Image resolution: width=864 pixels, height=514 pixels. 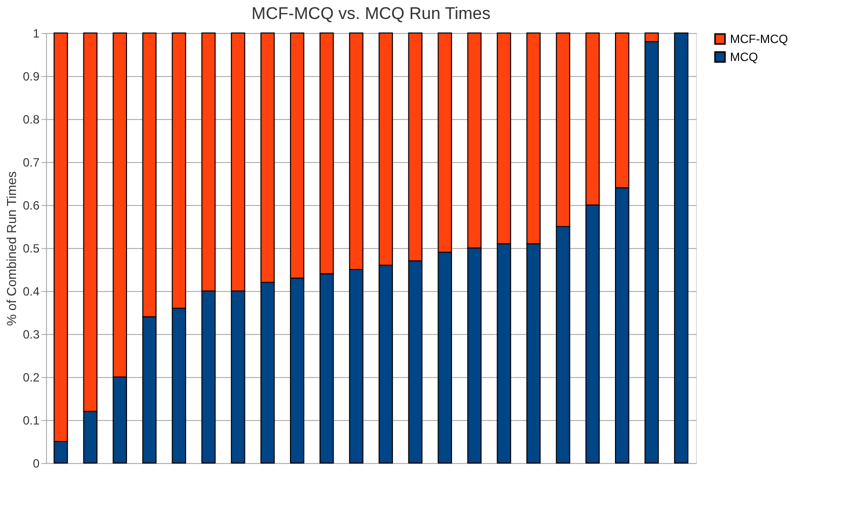 What do you see at coordinates (31, 163) in the screenshot?
I see `y-tick-label: 0.7` at bounding box center [31, 163].